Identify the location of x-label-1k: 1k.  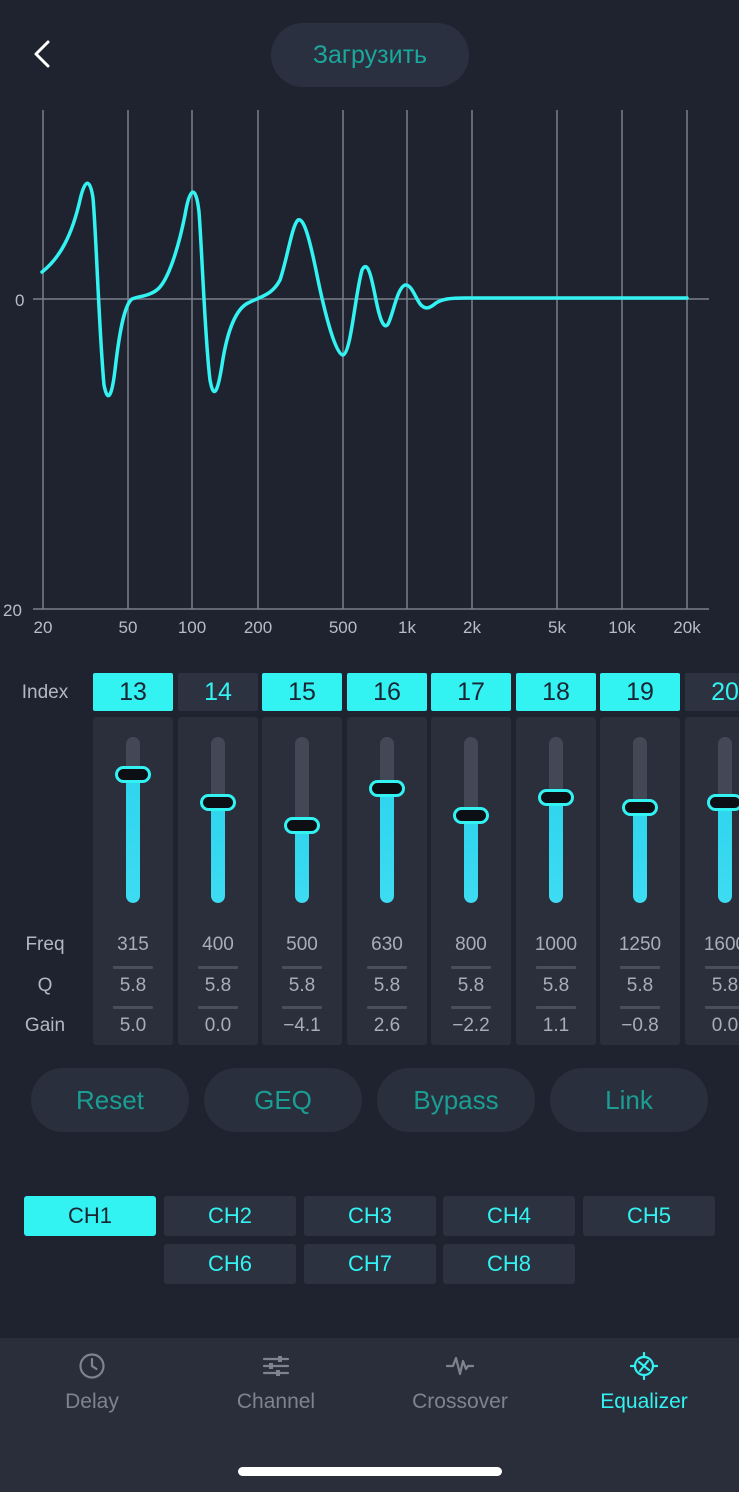
(407, 627).